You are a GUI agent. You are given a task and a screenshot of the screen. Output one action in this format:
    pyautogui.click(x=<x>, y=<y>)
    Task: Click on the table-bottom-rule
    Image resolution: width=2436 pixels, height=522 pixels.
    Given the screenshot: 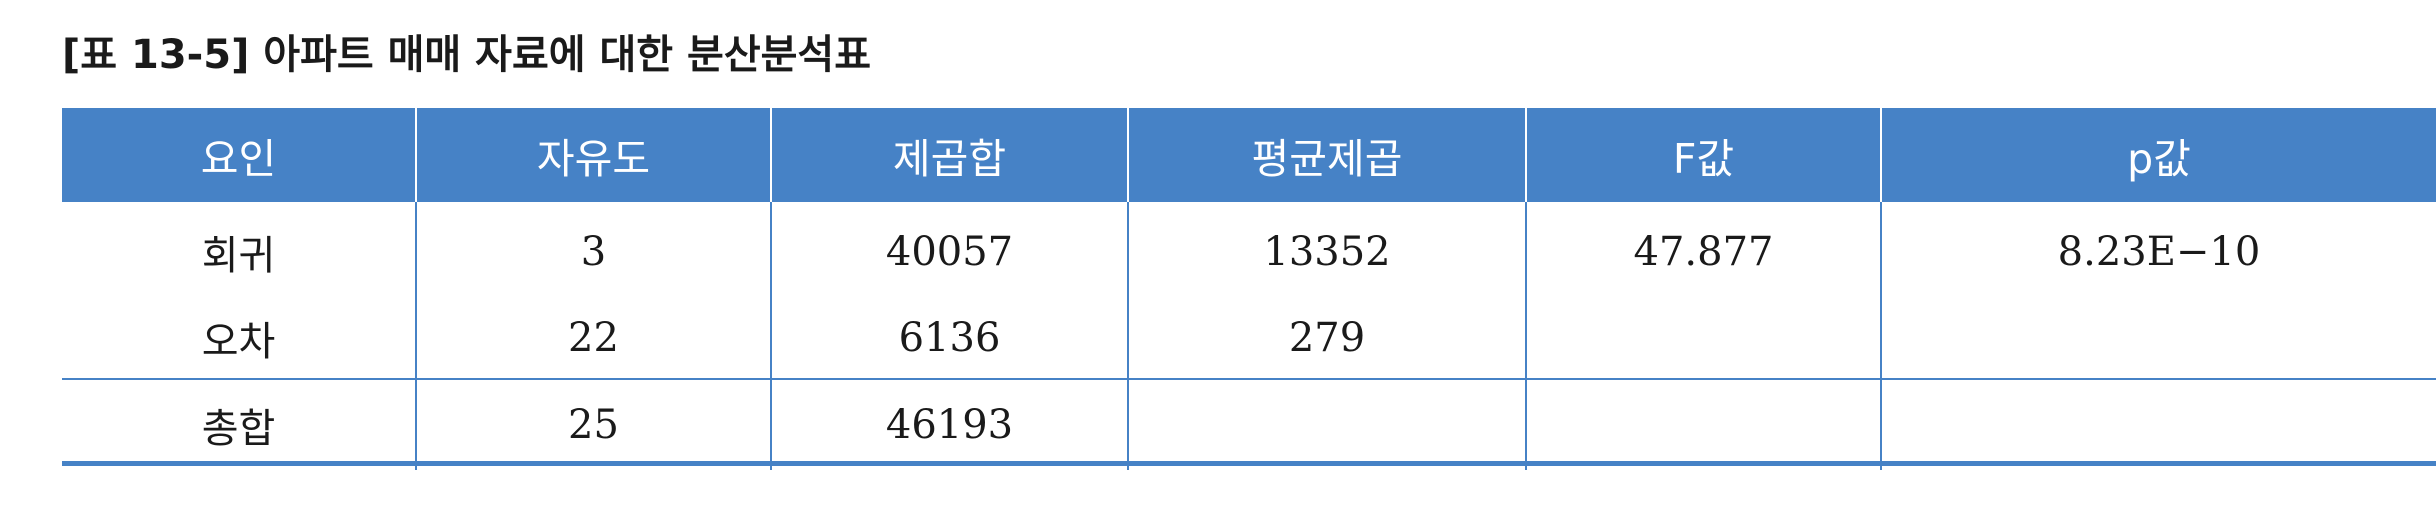 What is the action you would take?
    pyautogui.click(x=1249, y=463)
    